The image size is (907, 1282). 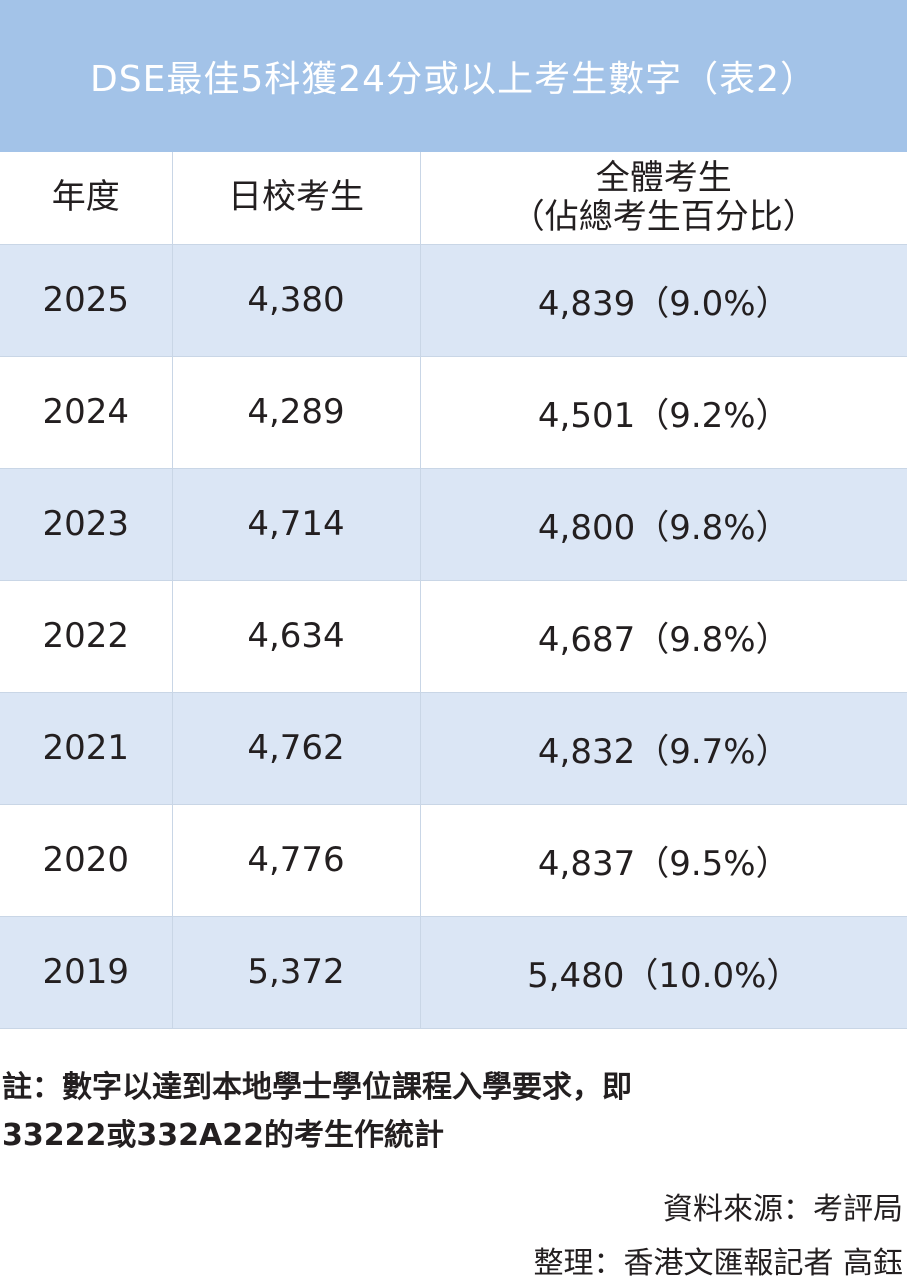 What do you see at coordinates (663, 748) in the screenshot?
I see `cell-all: 4,832（9.7%）` at bounding box center [663, 748].